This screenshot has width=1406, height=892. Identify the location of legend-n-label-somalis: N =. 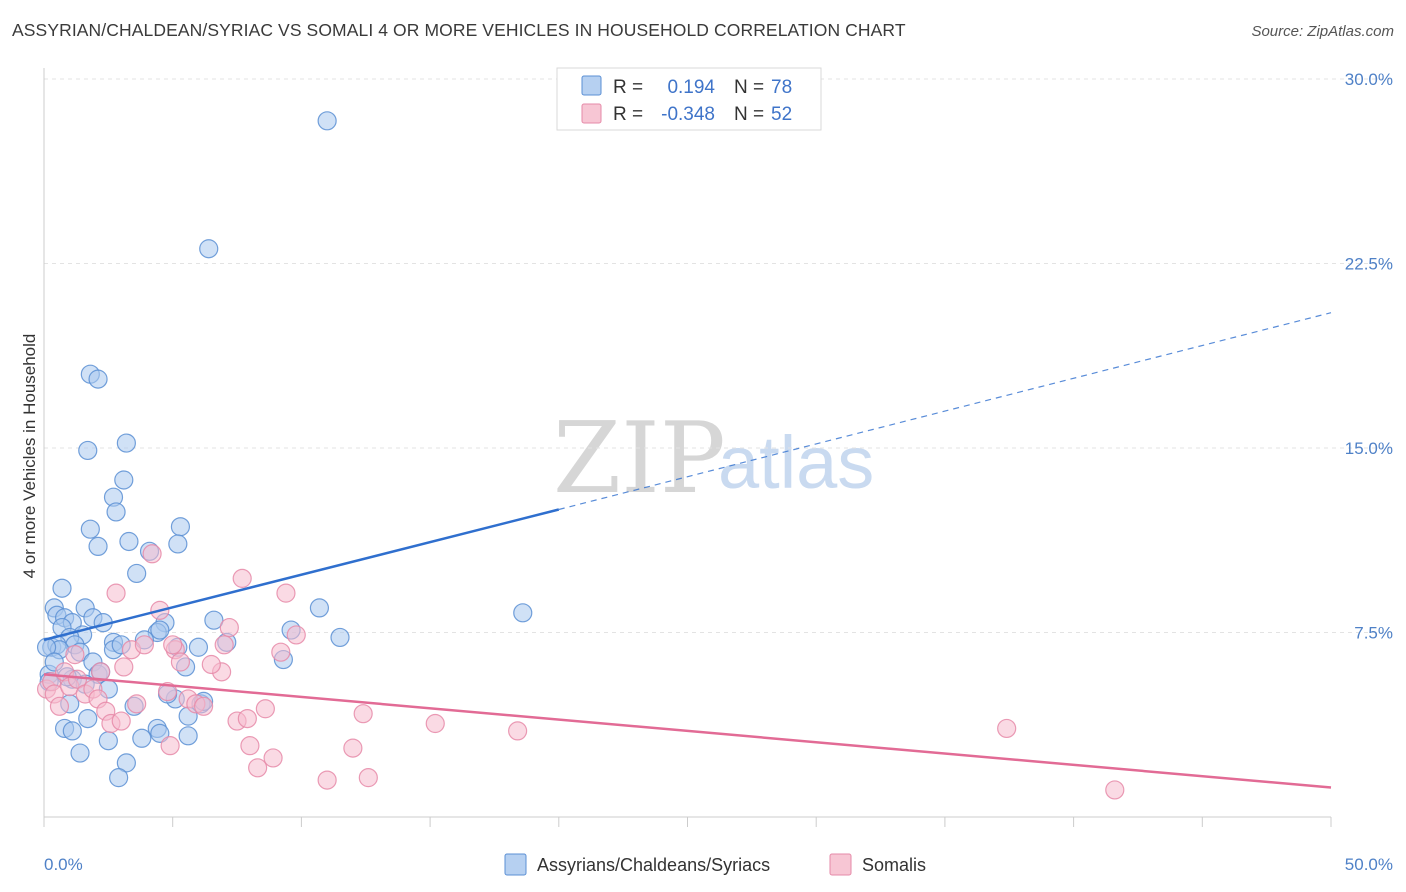
(749, 114).